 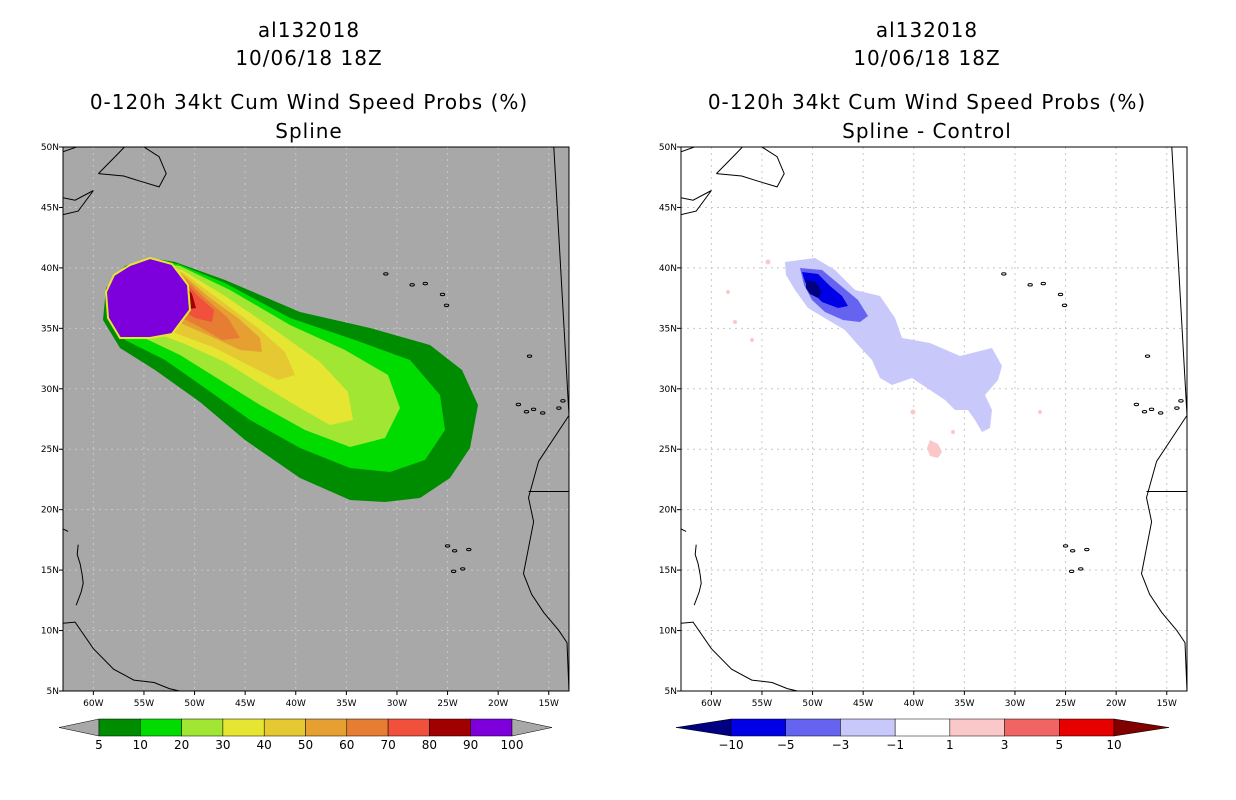 What do you see at coordinates (549, 704) in the screenshot?
I see `lon-tick-label: 15W` at bounding box center [549, 704].